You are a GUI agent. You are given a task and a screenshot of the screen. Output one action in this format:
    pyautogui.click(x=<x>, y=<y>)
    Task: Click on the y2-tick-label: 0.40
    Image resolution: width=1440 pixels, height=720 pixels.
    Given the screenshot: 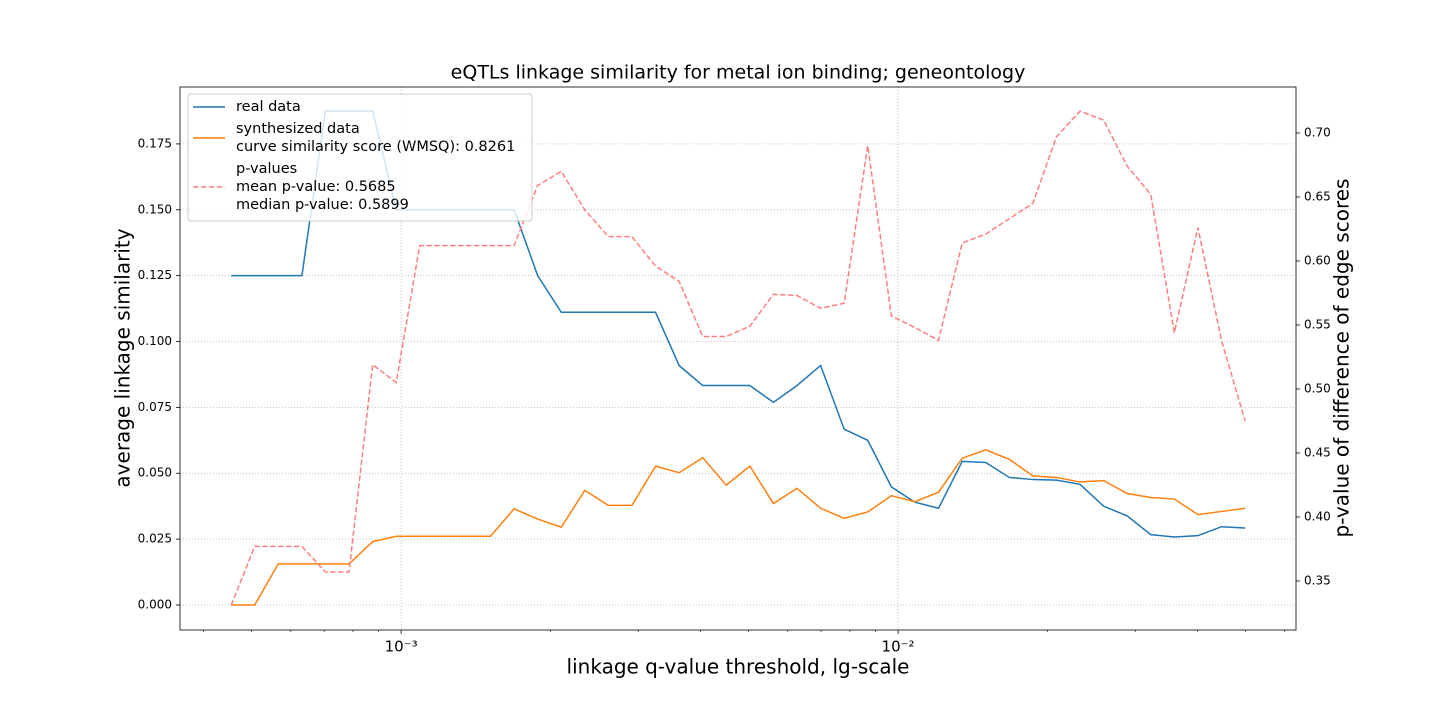 What is the action you would take?
    pyautogui.click(x=1317, y=516)
    